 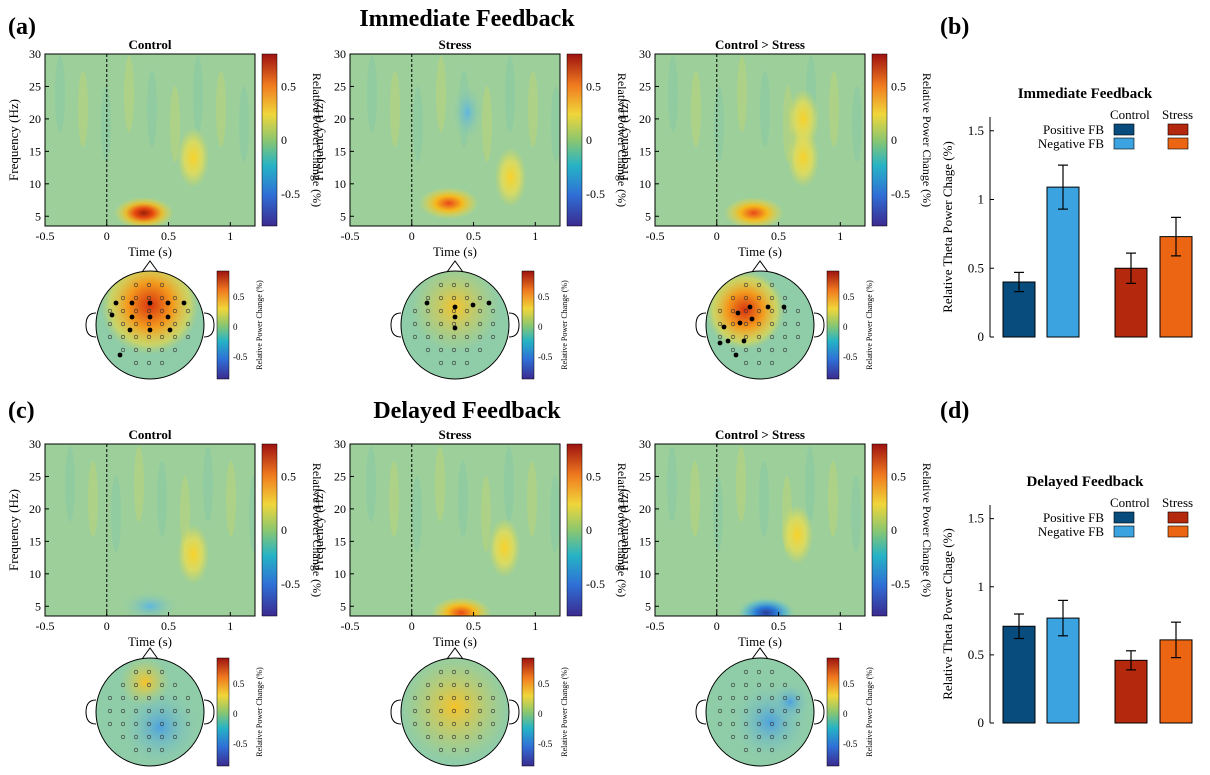 What do you see at coordinates (898, 476) in the screenshot?
I see `colorbar-tick-label: 0.5` at bounding box center [898, 476].